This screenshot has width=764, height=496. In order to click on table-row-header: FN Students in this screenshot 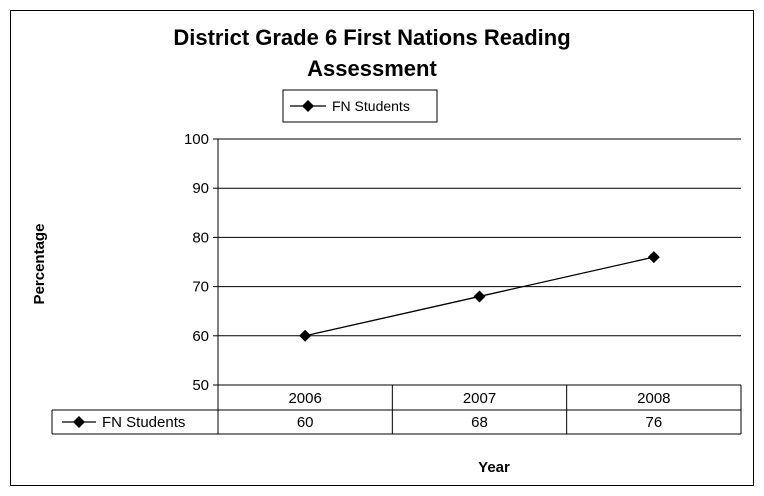, I will do `click(143, 422)`.